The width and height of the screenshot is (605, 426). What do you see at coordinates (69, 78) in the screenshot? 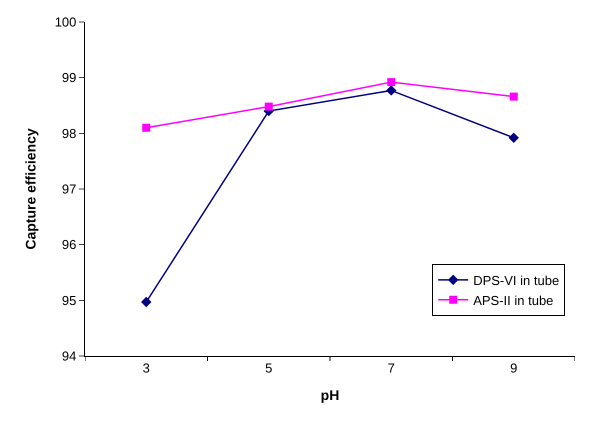
I see `y-tick-label: 99` at bounding box center [69, 78].